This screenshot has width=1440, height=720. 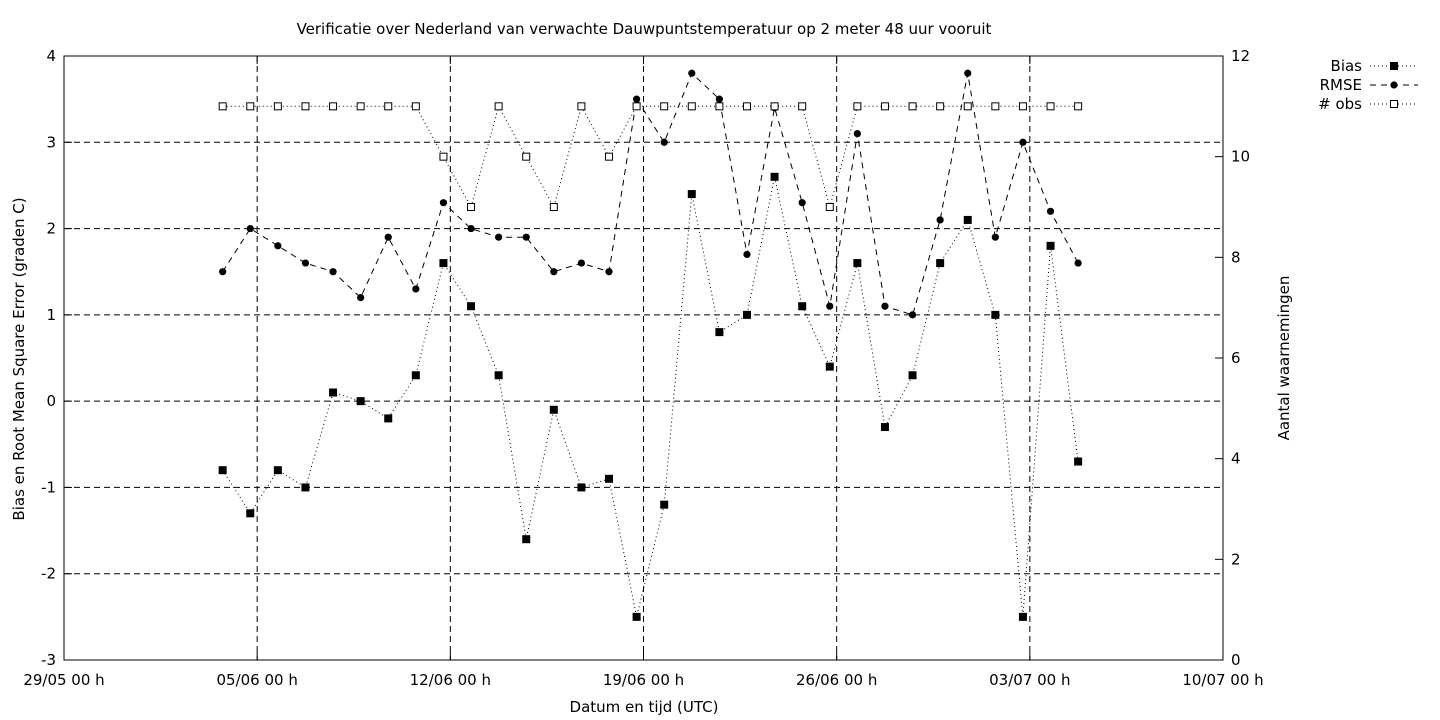 What do you see at coordinates (1240, 157) in the screenshot?
I see `y2-tick-label: 10` at bounding box center [1240, 157].